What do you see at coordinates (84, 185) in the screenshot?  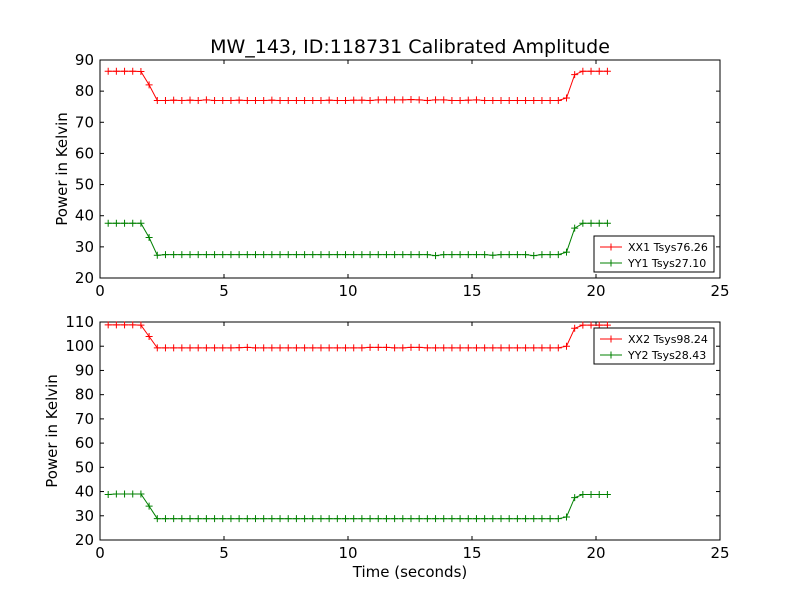 I see `y-tick-label: 50` at bounding box center [84, 185].